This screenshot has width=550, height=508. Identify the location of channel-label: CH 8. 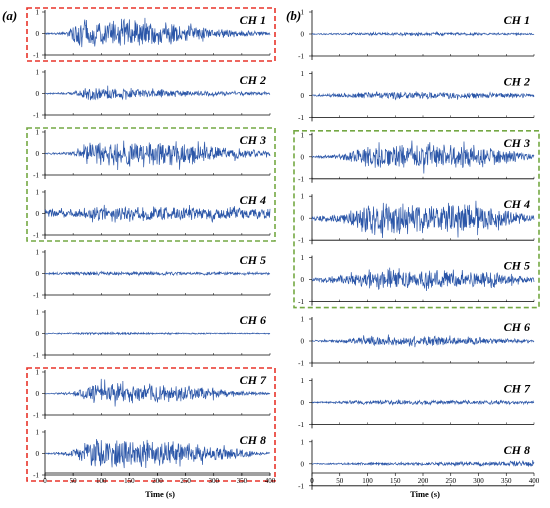
(253, 440).